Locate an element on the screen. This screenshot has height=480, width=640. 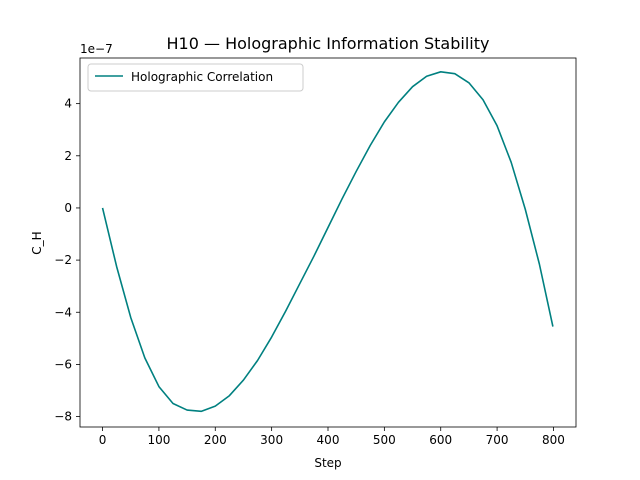
legend: Holographic Correlation is located at coordinates (195, 77).